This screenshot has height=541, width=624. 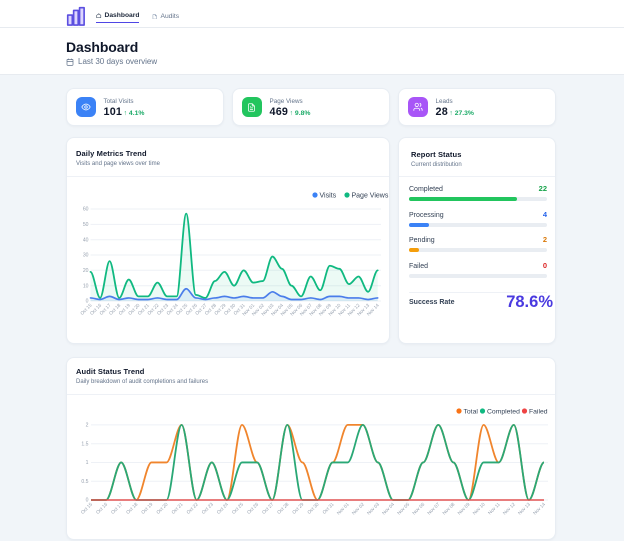 I want to click on svg-text: Nov 05, so click(x=403, y=508).